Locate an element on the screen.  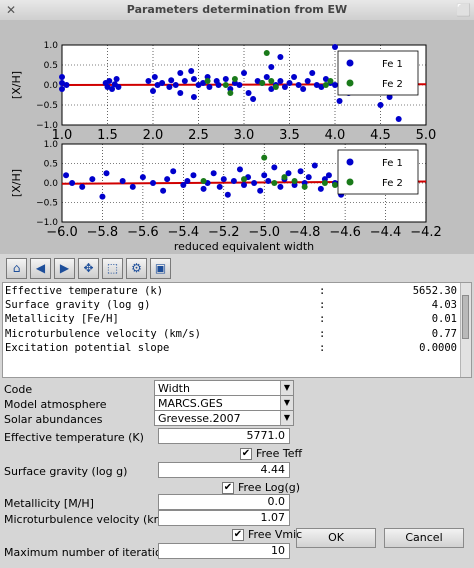
zoom-icon: ⬚ is located at coordinates (112, 268).